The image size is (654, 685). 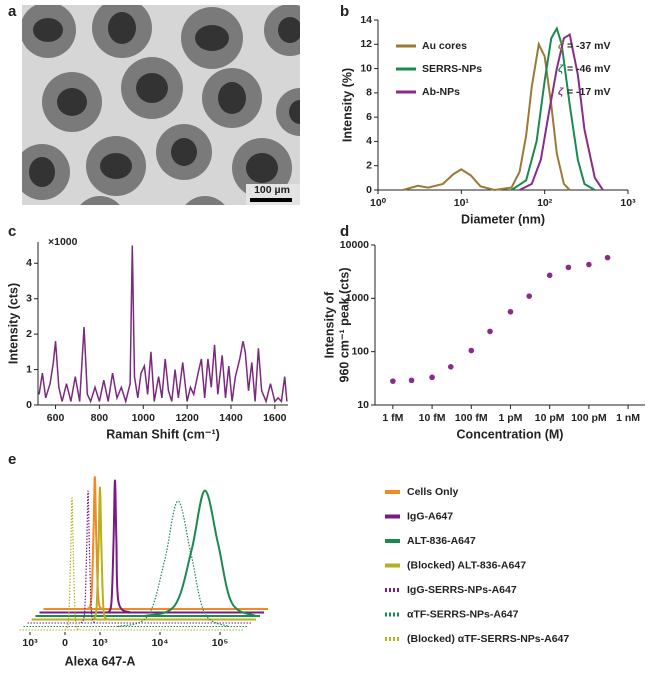 I want to click on y-tick-label: 12, so click(x=366, y=44).